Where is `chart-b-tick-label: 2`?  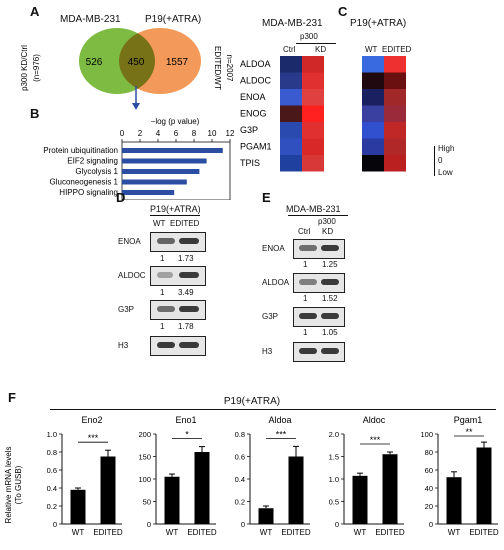 chart-b-tick-label: 2 is located at coordinates (140, 133).